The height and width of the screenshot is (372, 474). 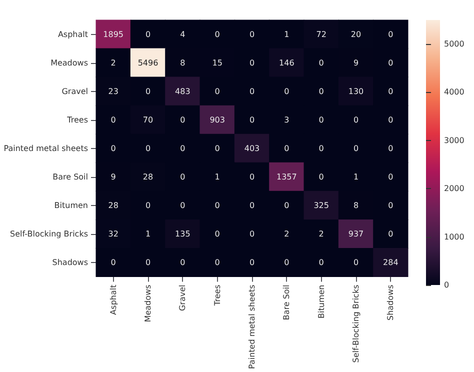 What do you see at coordinates (252, 148) in the screenshot?
I see `data-label: 403` at bounding box center [252, 148].